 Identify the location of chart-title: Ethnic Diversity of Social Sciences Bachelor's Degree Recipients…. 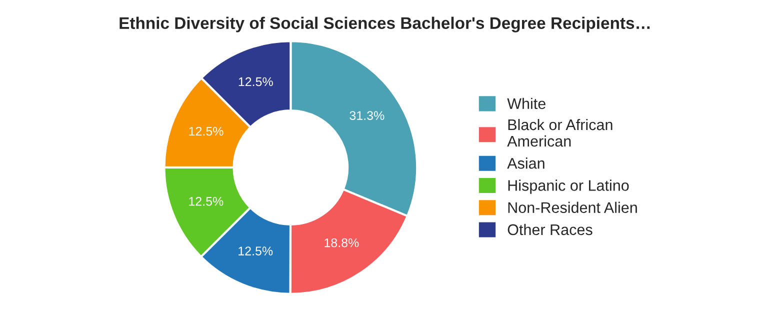
(385, 24).